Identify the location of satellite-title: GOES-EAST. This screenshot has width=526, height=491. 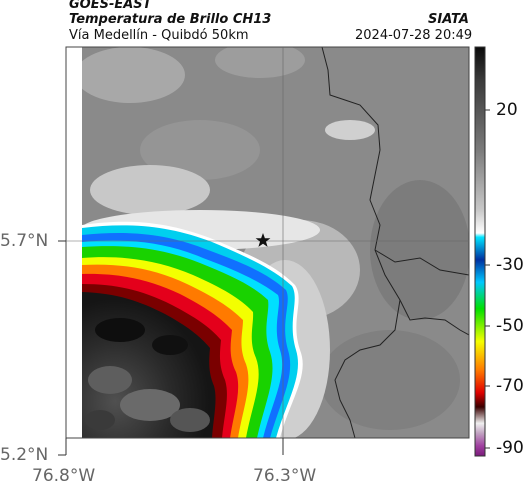
(110, 6).